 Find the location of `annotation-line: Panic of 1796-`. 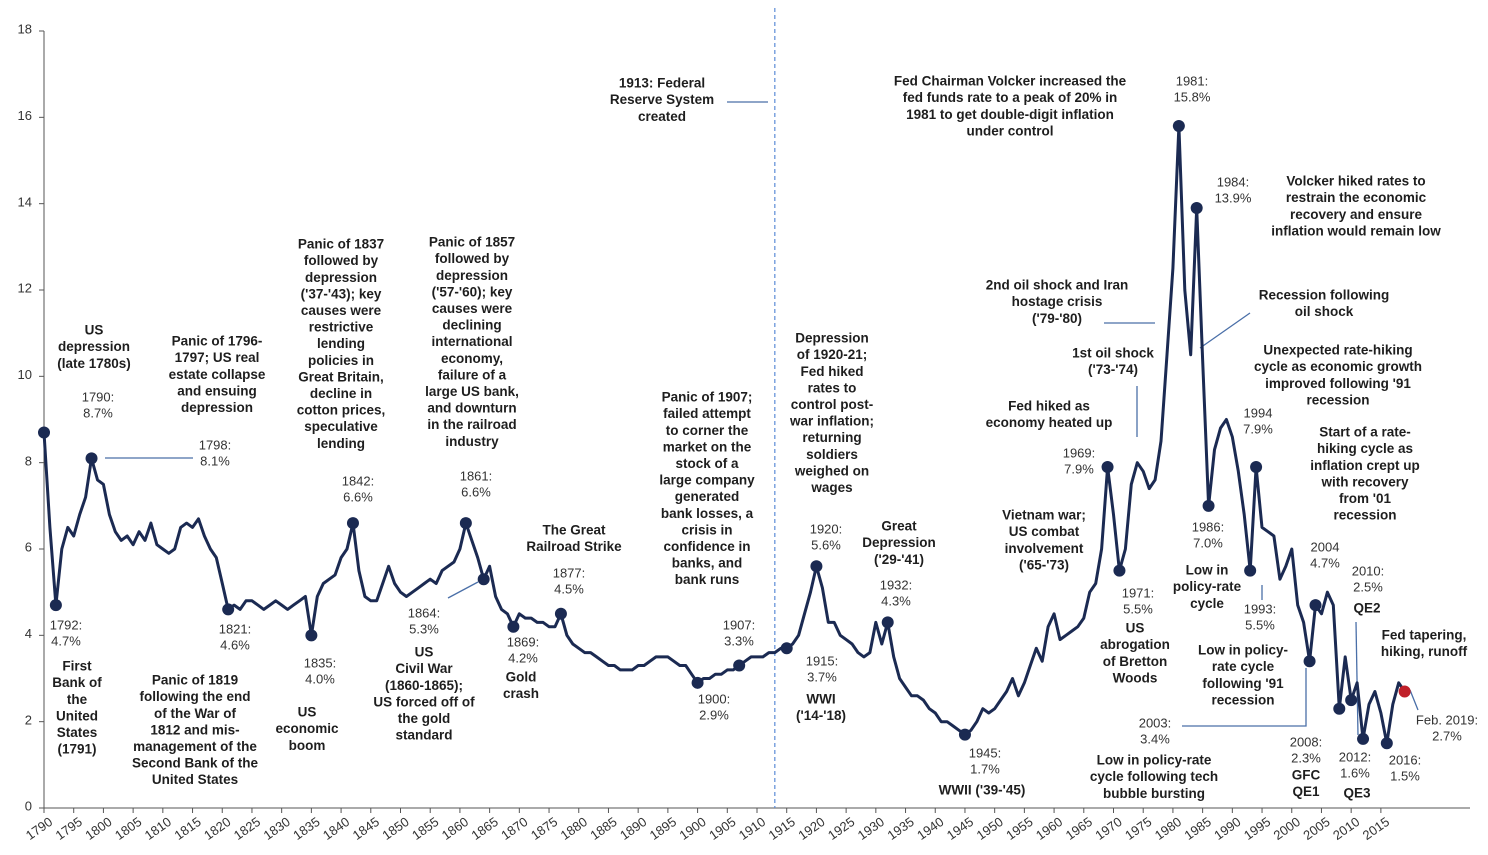

annotation-line: Panic of 1796- is located at coordinates (217, 341).